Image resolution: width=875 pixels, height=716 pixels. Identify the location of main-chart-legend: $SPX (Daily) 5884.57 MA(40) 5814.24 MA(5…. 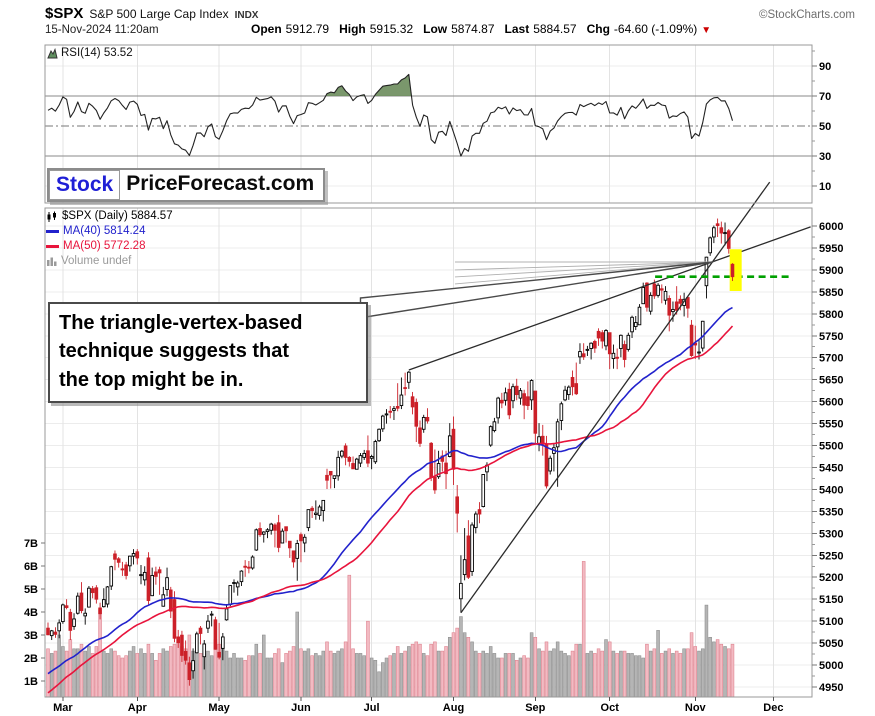
(109, 239).